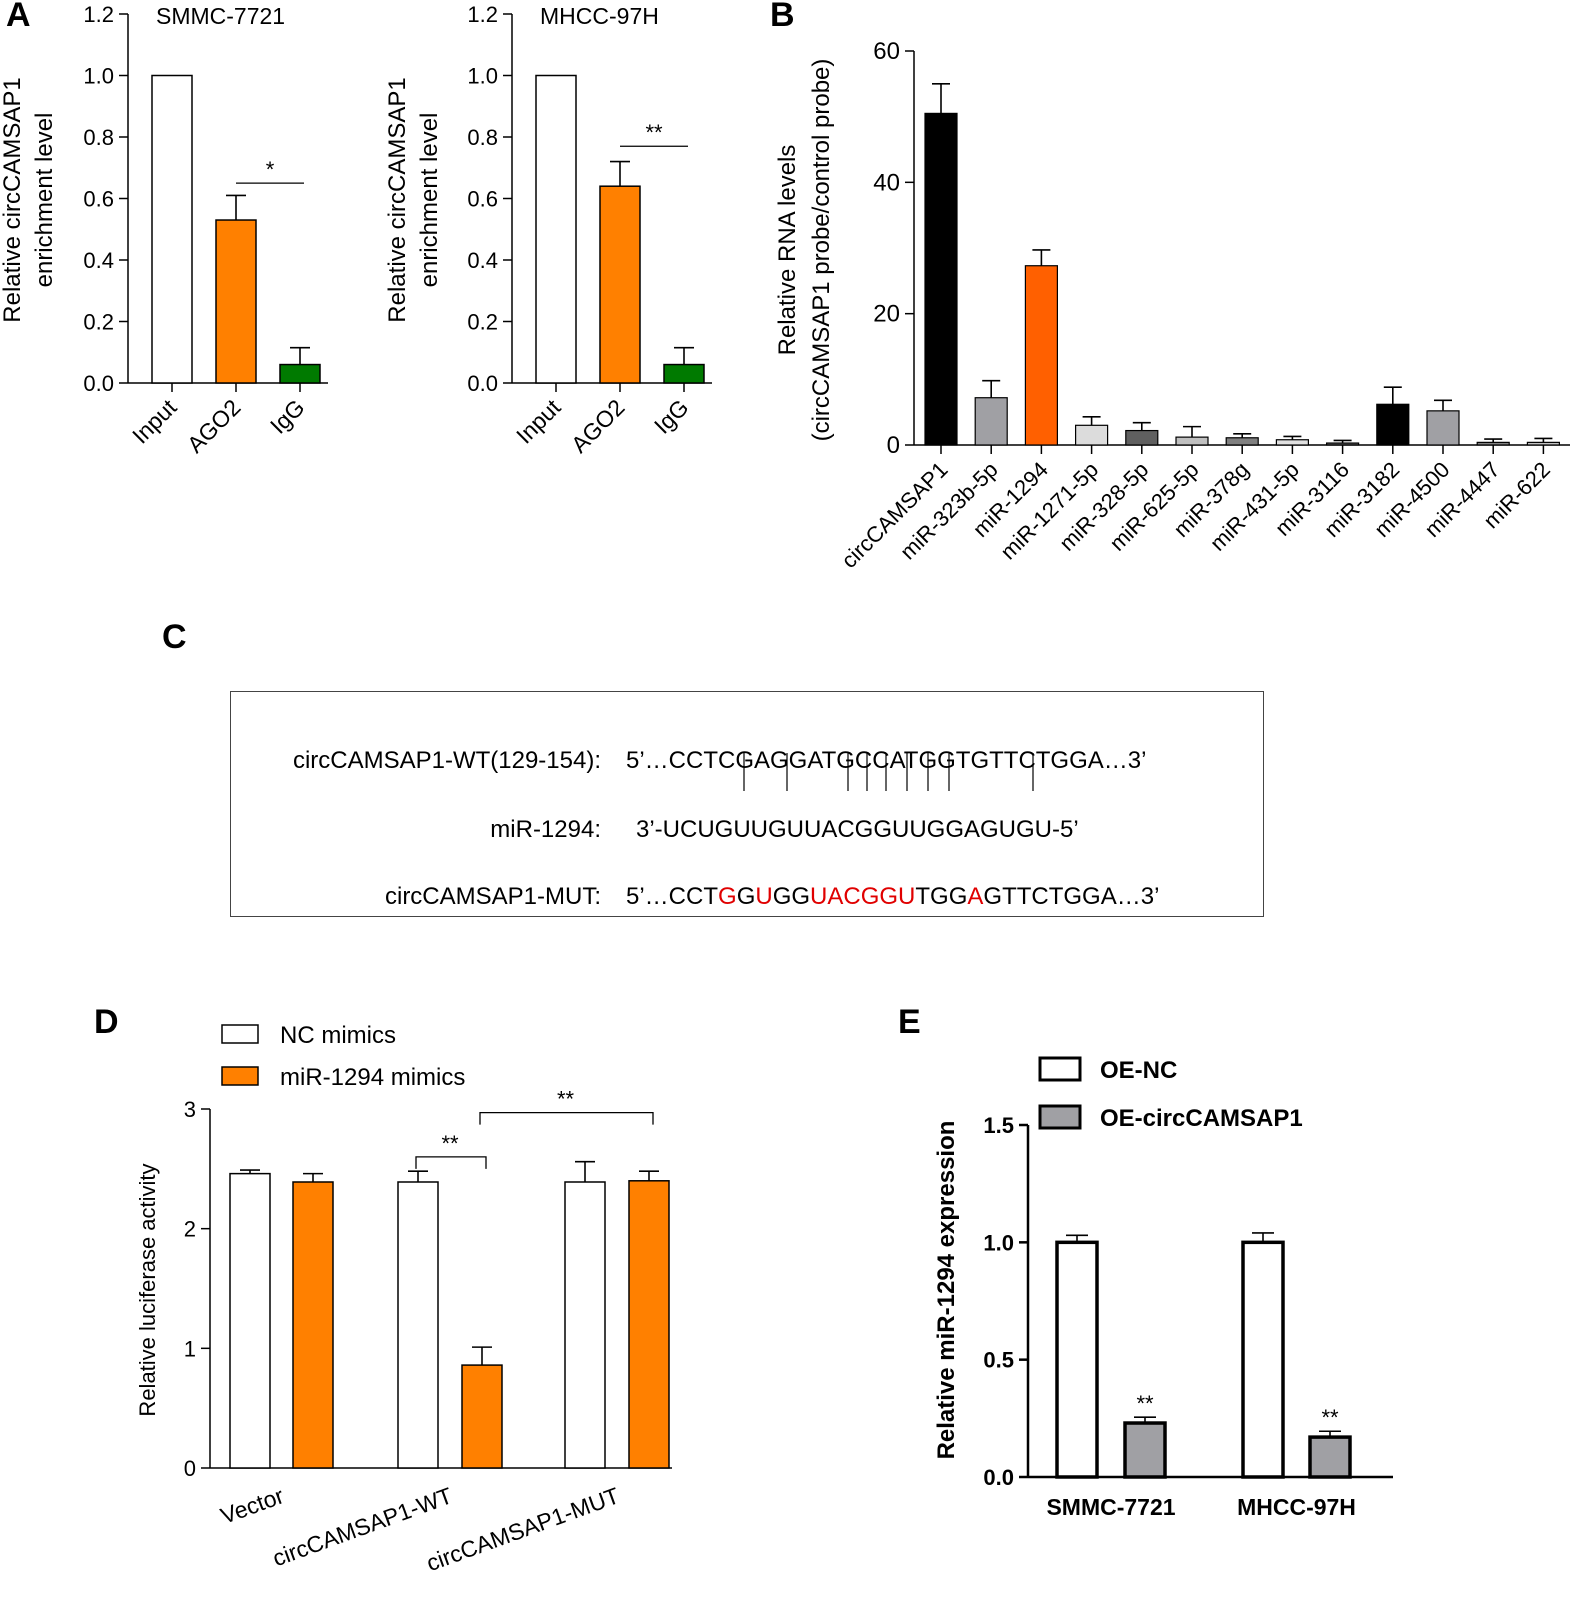  Describe the element at coordinates (746, 896) in the screenshot. I see `sequence-segment: G` at that location.